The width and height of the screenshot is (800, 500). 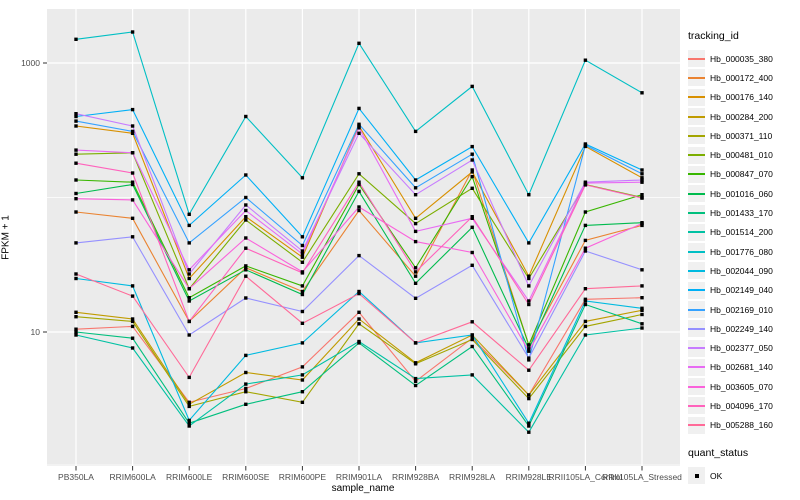 I want to click on legend-item: Hb_000481_010, so click(x=743, y=154).